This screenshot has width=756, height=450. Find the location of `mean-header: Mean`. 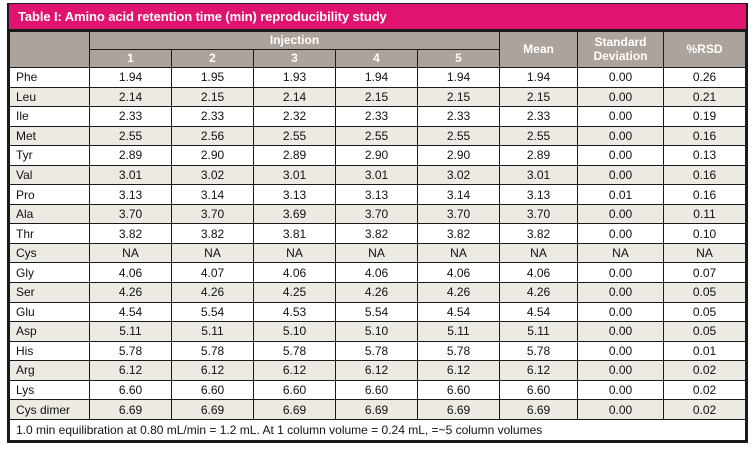

mean-header: Mean is located at coordinates (539, 49).